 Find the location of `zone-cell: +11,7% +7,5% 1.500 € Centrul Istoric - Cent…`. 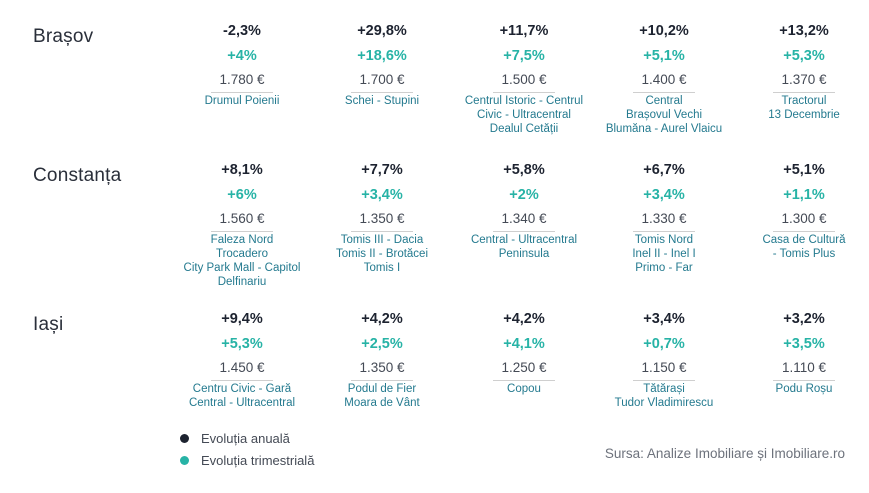

zone-cell: +11,7% +7,5% 1.500 € Centrul Istoric - Cent… is located at coordinates (524, 79).